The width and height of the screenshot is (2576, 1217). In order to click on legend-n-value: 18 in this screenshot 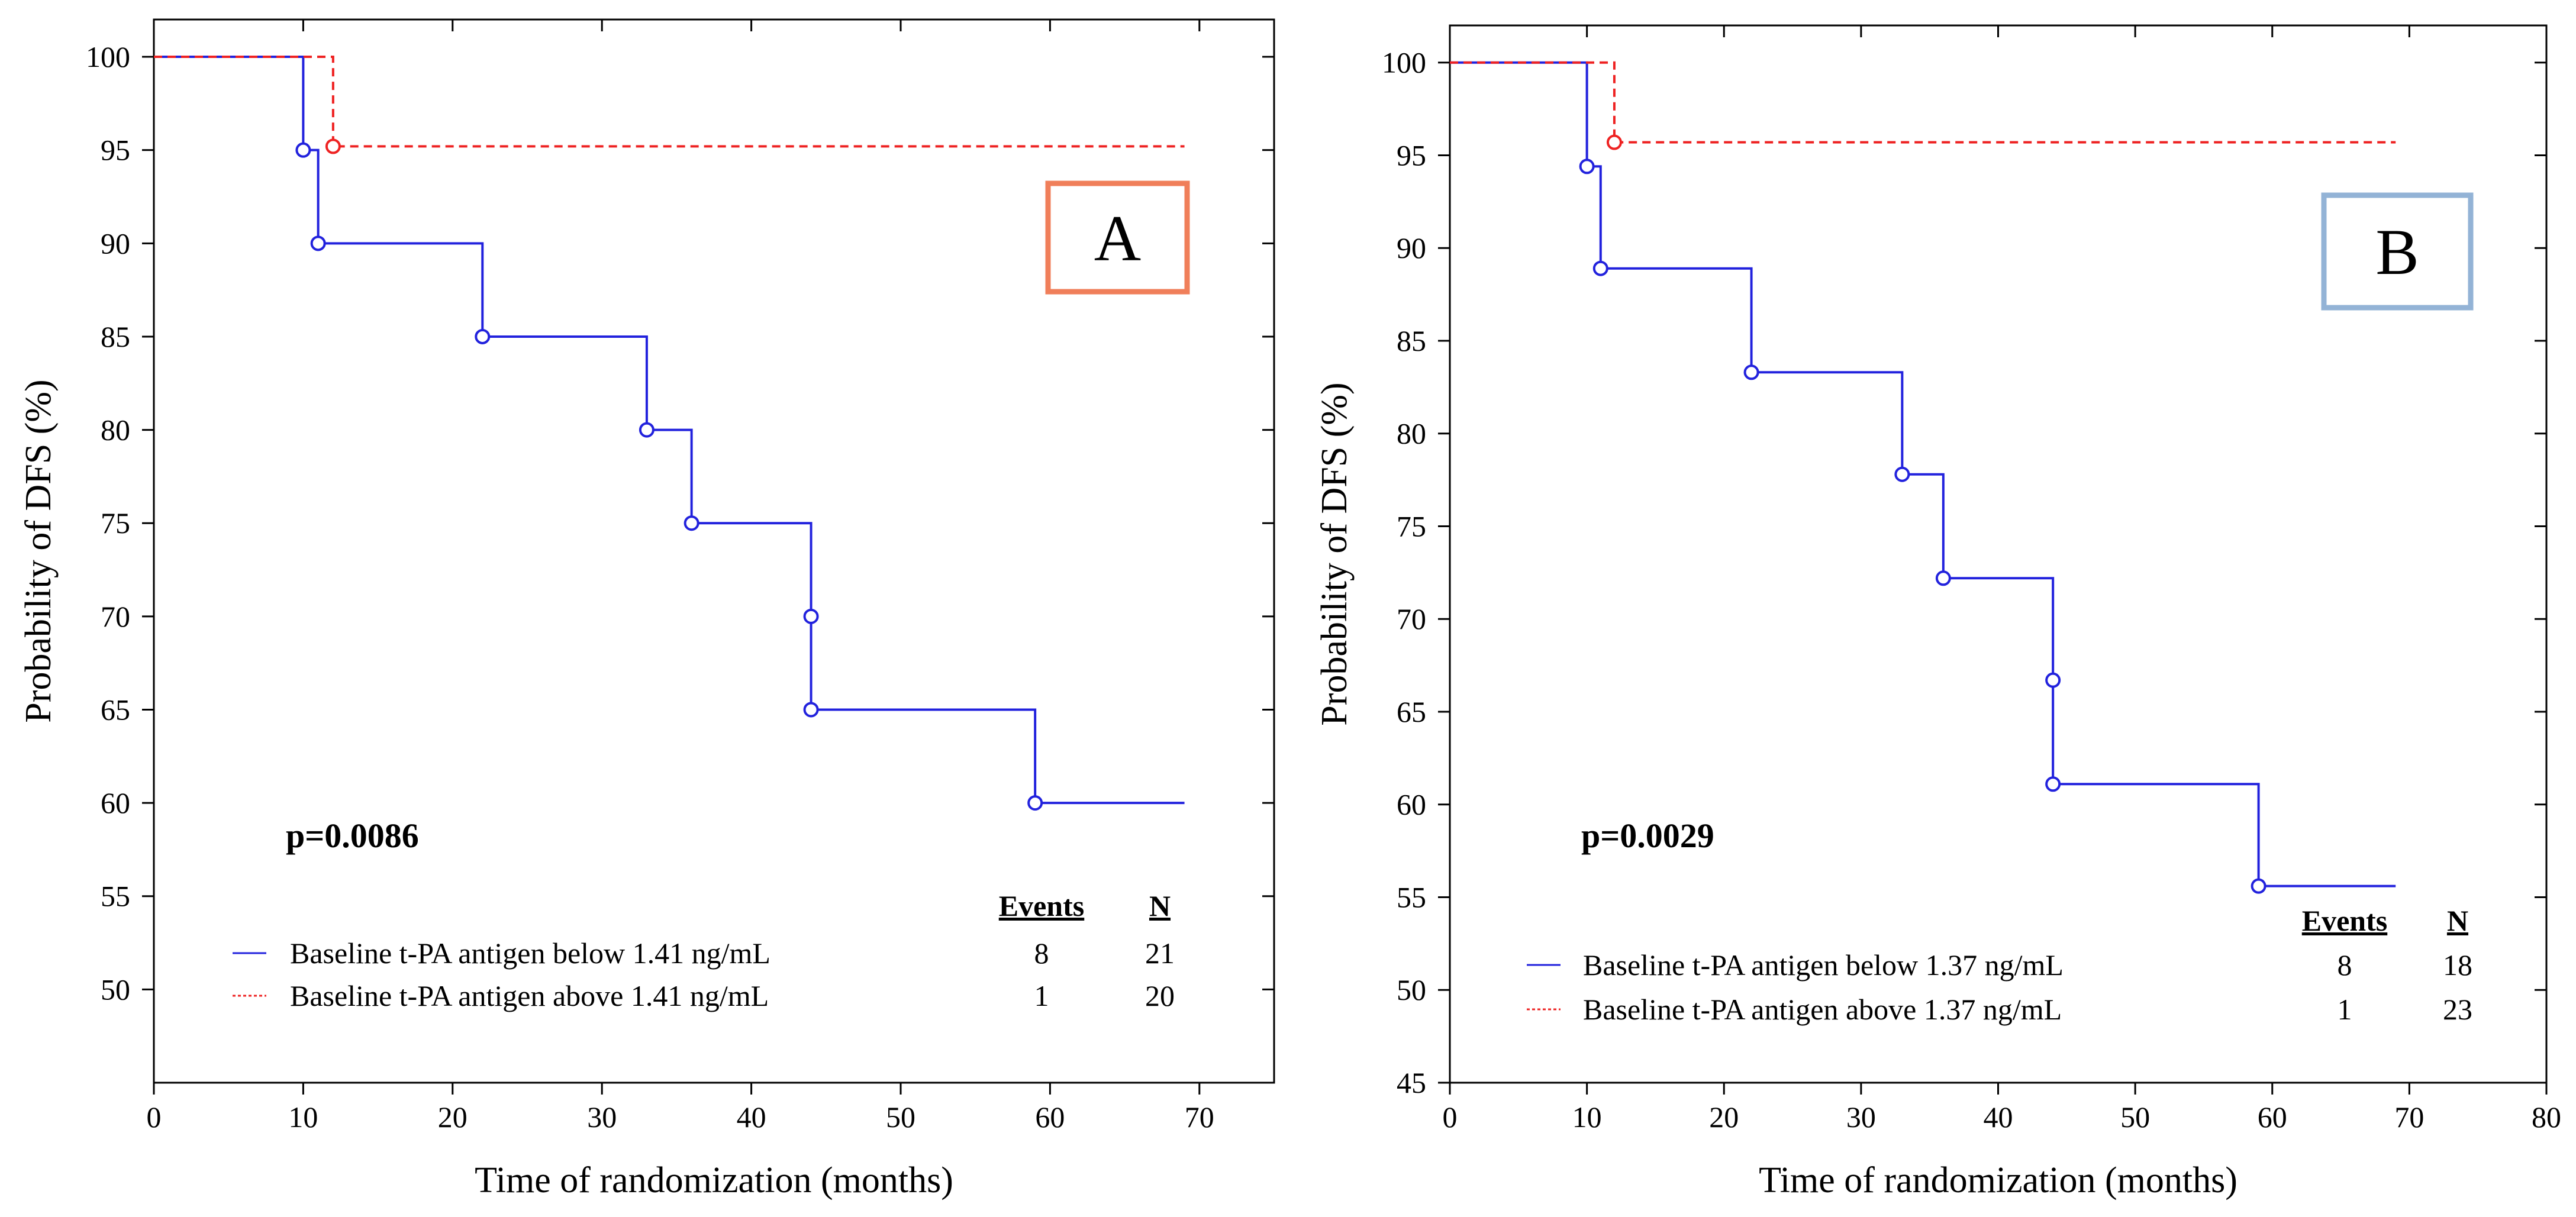, I will do `click(2457, 965)`.